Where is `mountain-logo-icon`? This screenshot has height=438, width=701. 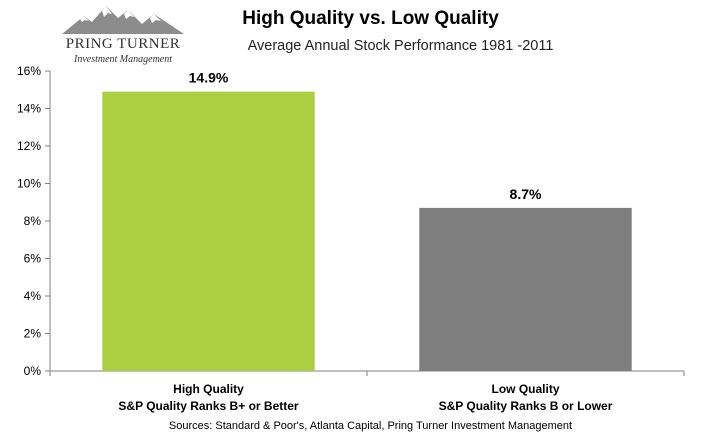 mountain-logo-icon is located at coordinates (123, 20).